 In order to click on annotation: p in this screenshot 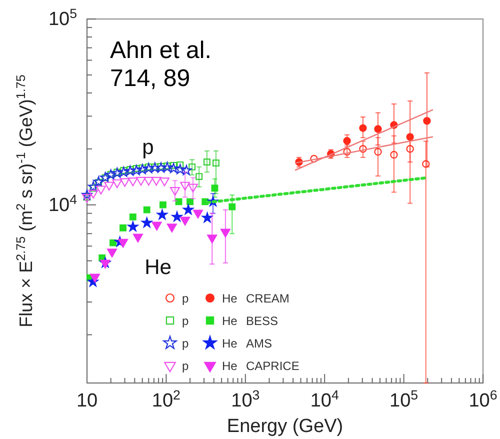, I will do `click(148, 147)`.